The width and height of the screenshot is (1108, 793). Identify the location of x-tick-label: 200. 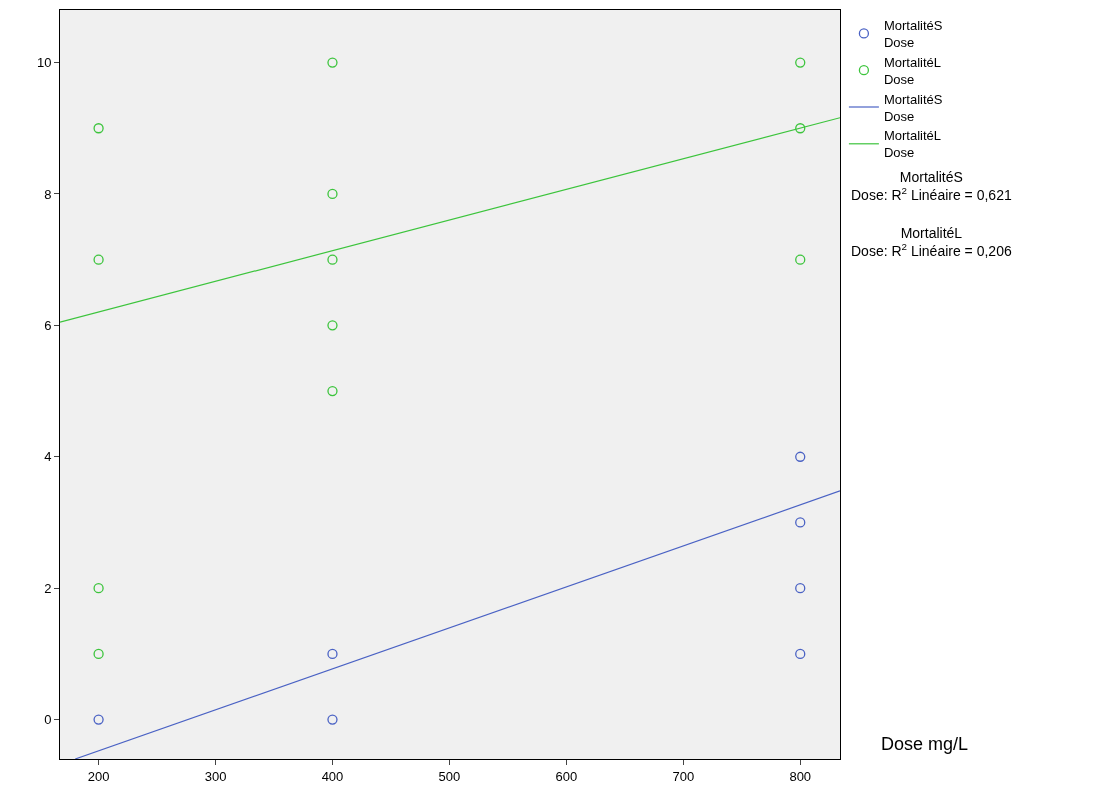
(98, 776).